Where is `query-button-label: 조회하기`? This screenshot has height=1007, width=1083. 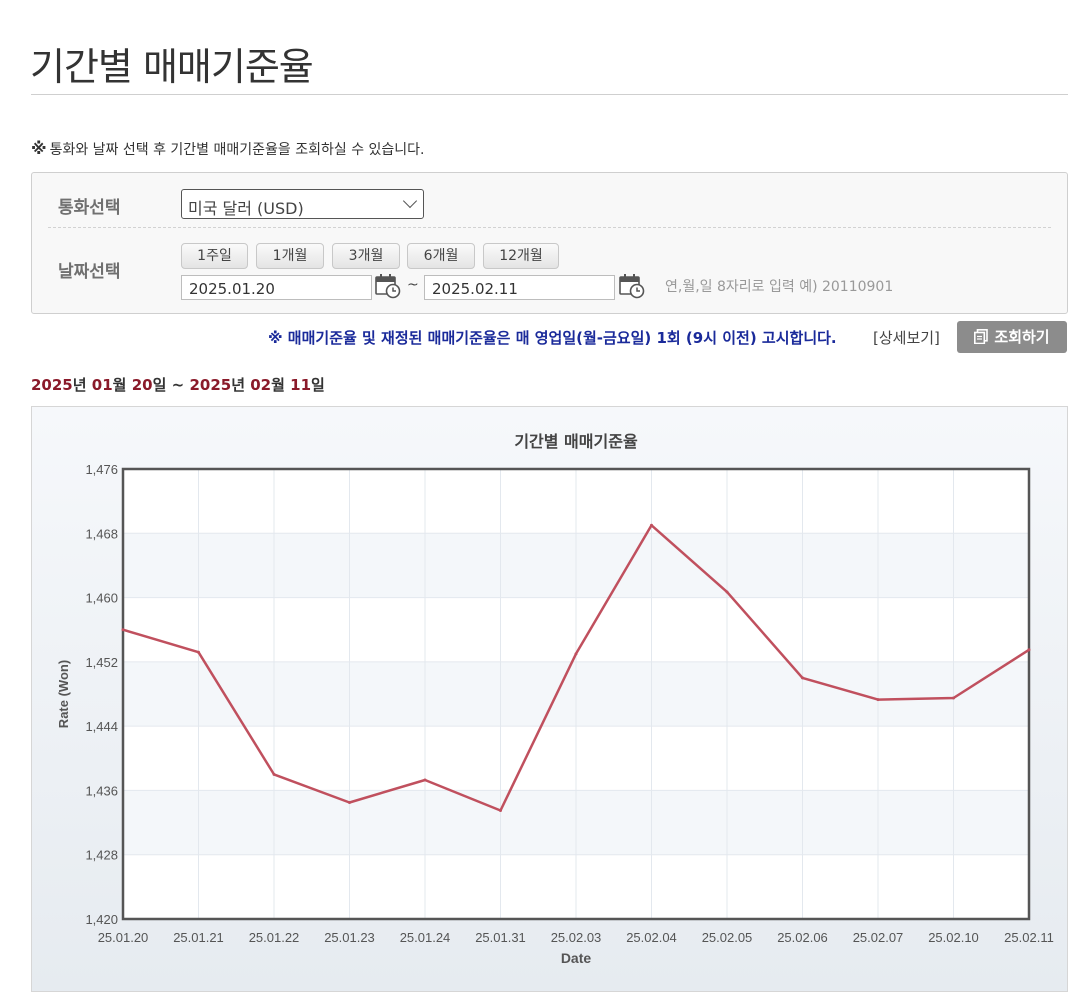 query-button-label: 조회하기 is located at coordinates (1022, 337).